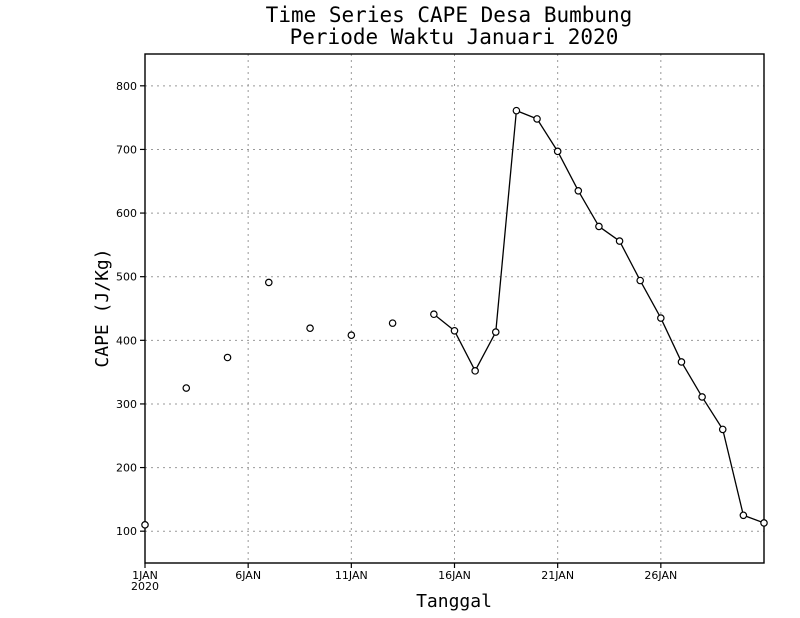  I want to click on y-tick-label: 400, so click(126, 340).